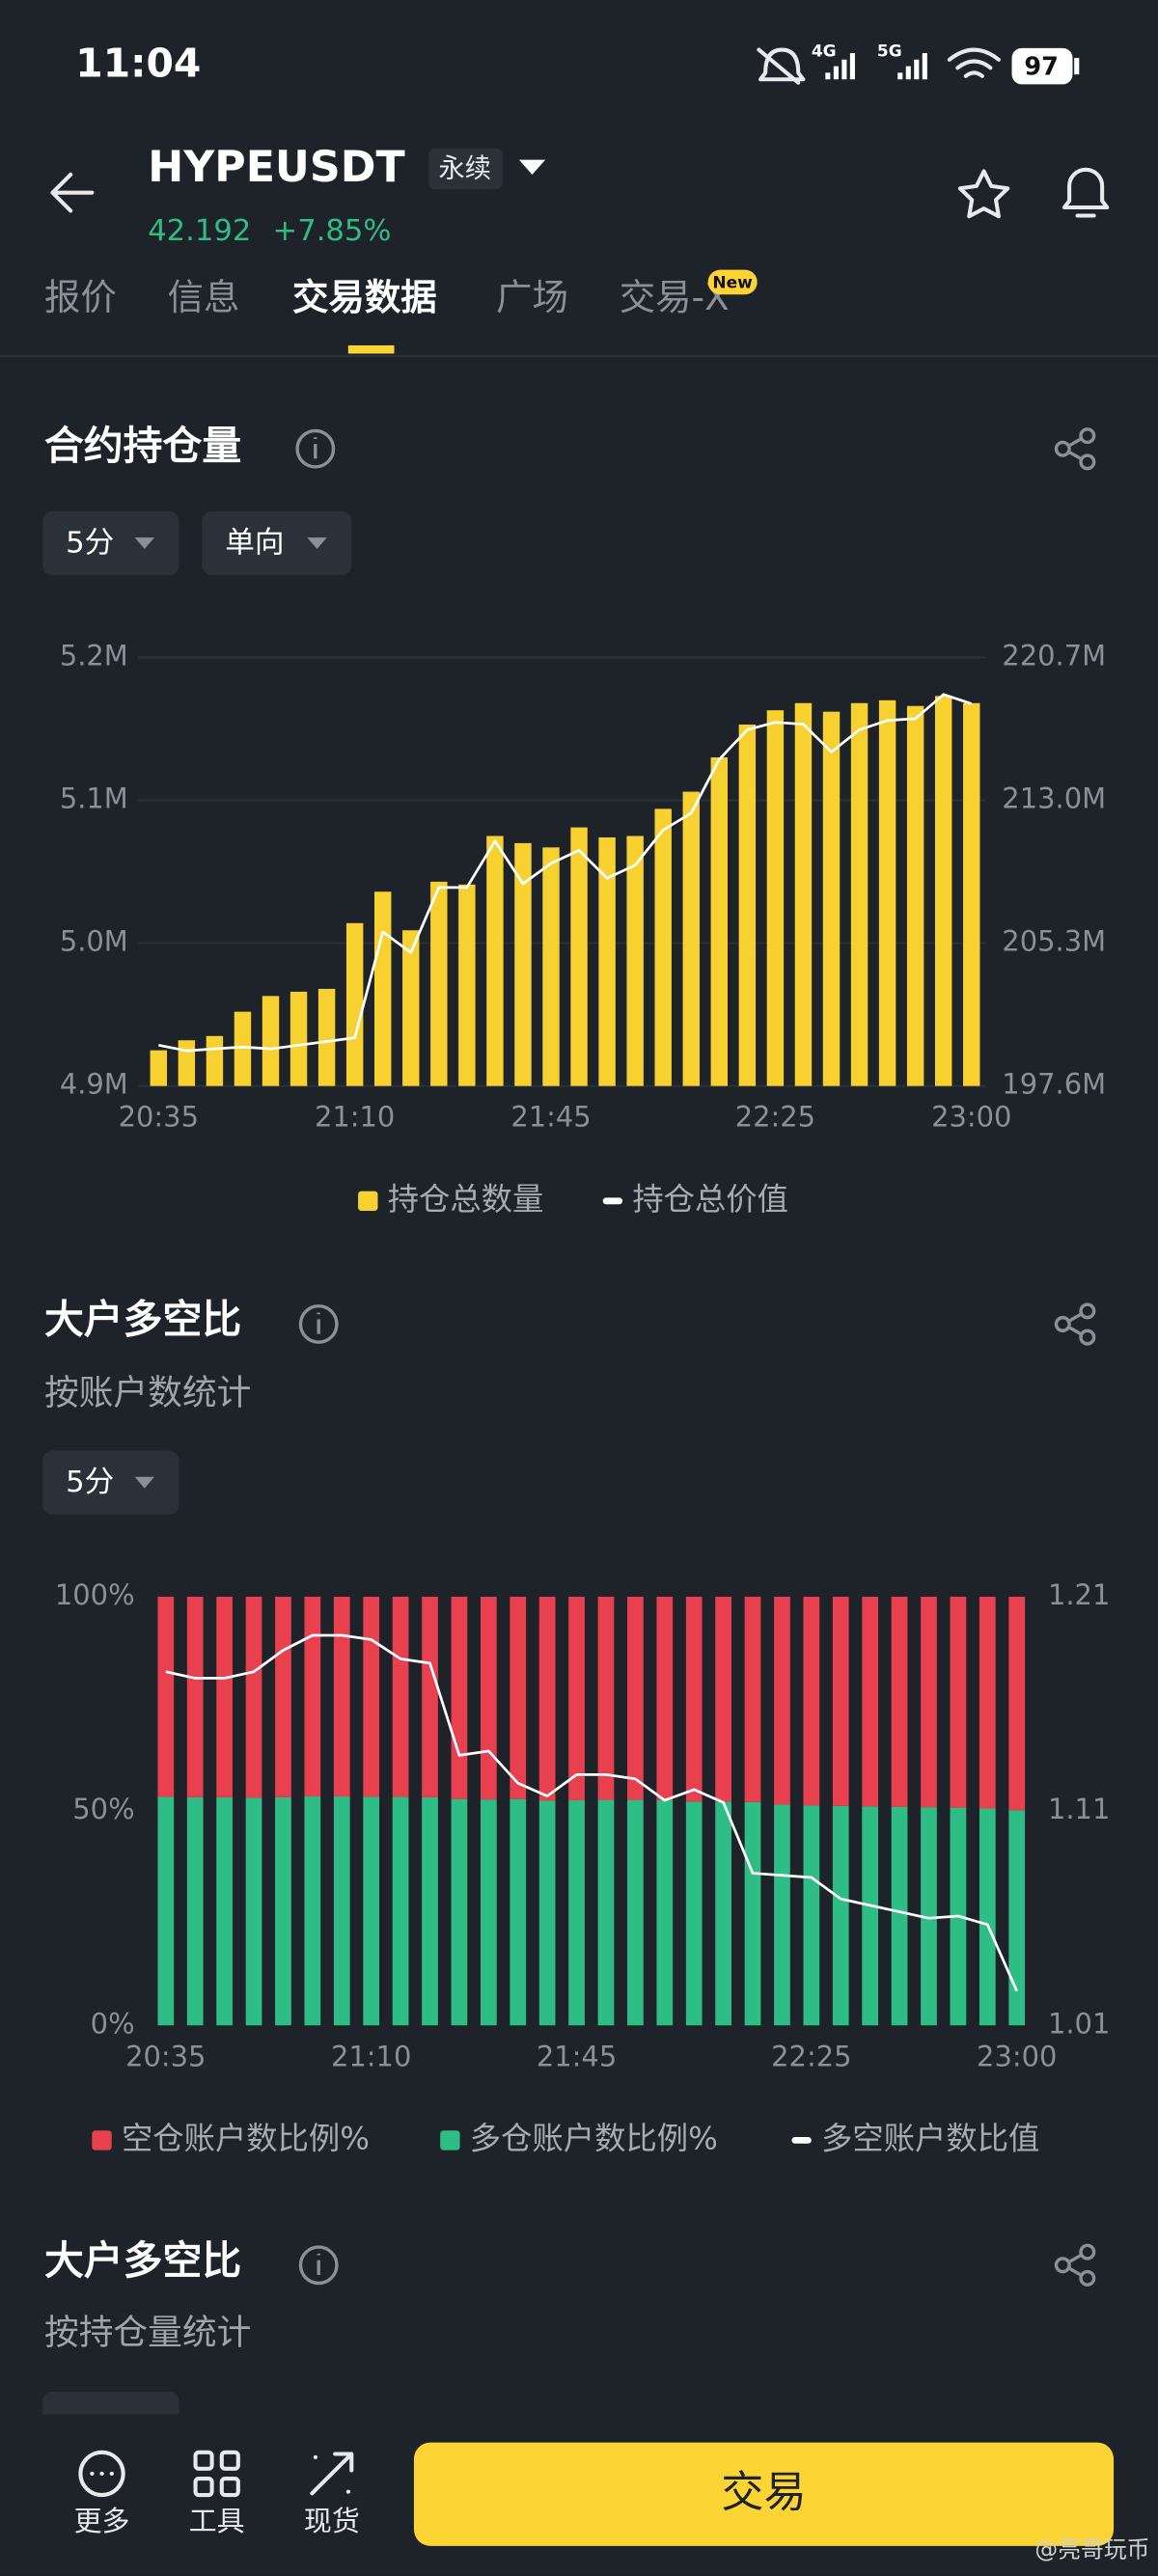 The image size is (1158, 2576). Describe the element at coordinates (204, 297) in the screenshot. I see `tab: 信息` at that location.